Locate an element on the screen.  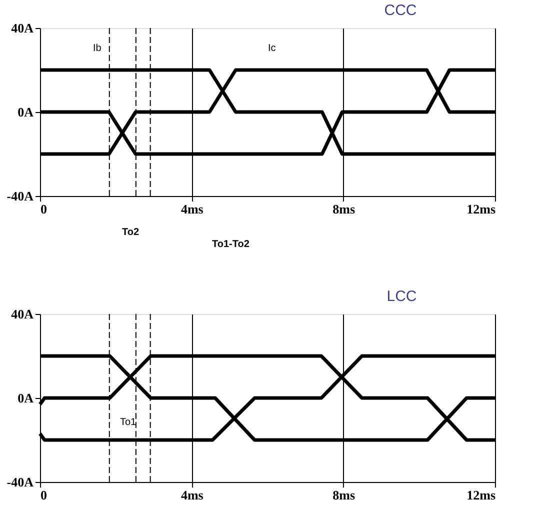
chart-title: LCC is located at coordinates (401, 296).